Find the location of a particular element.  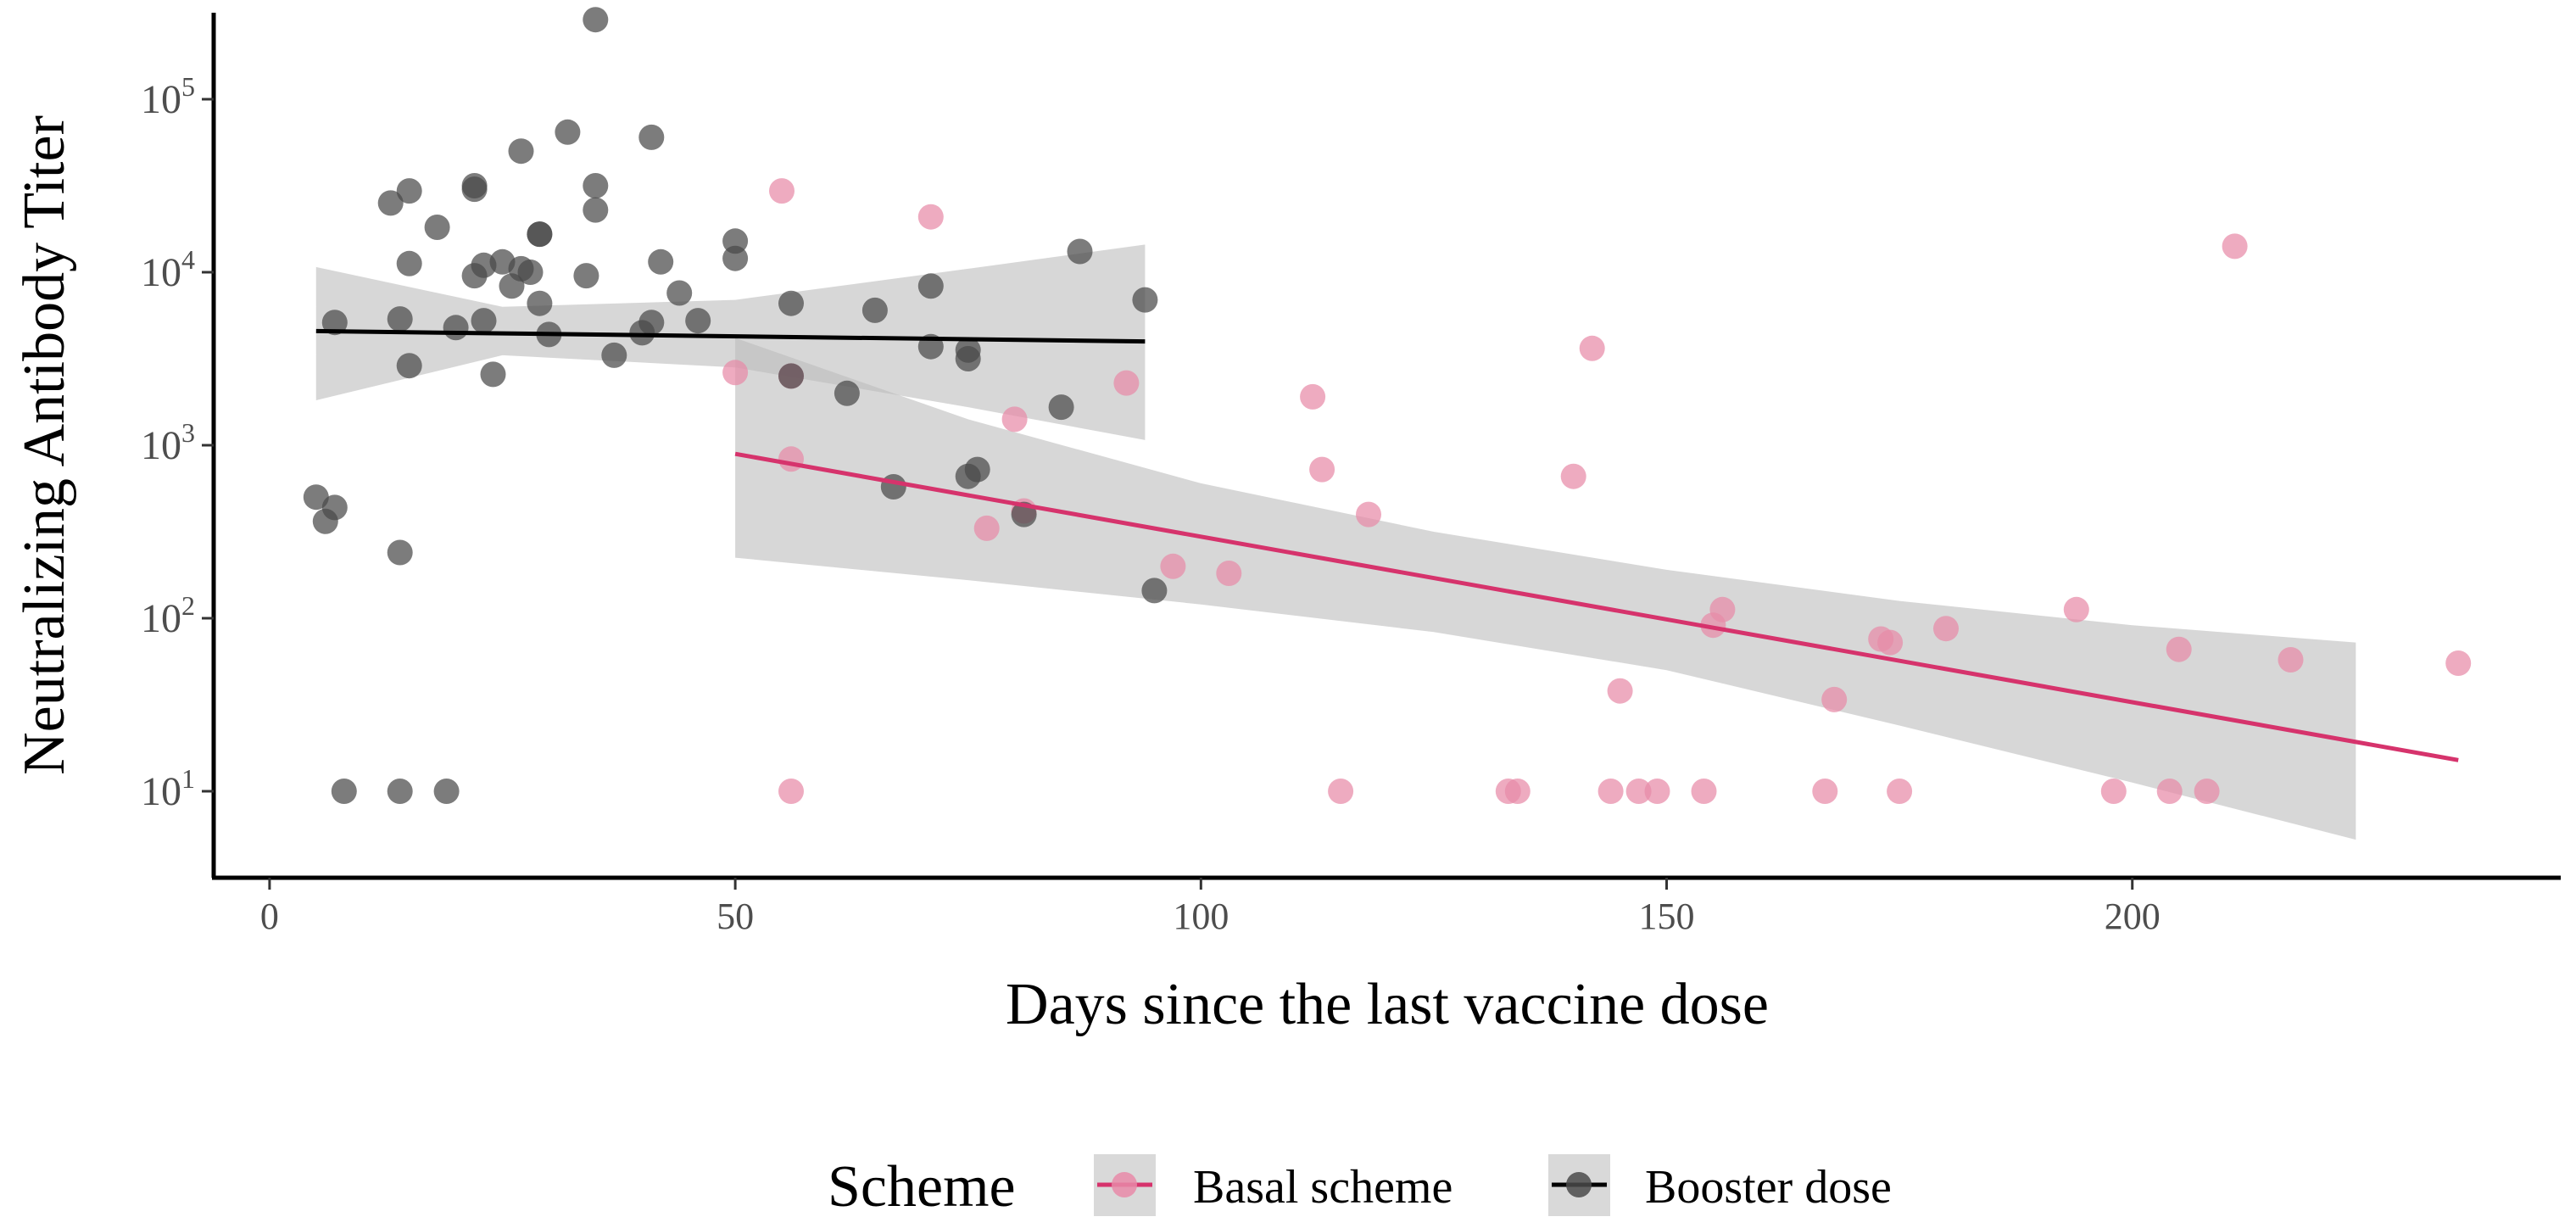

legend-title: Scheme is located at coordinates (922, 1187).